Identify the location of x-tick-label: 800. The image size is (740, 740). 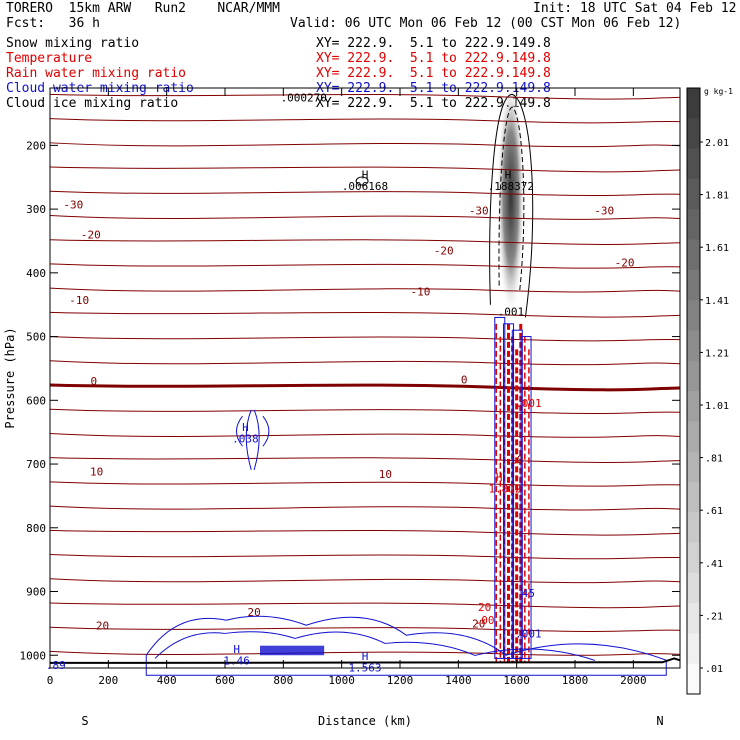
(283, 680).